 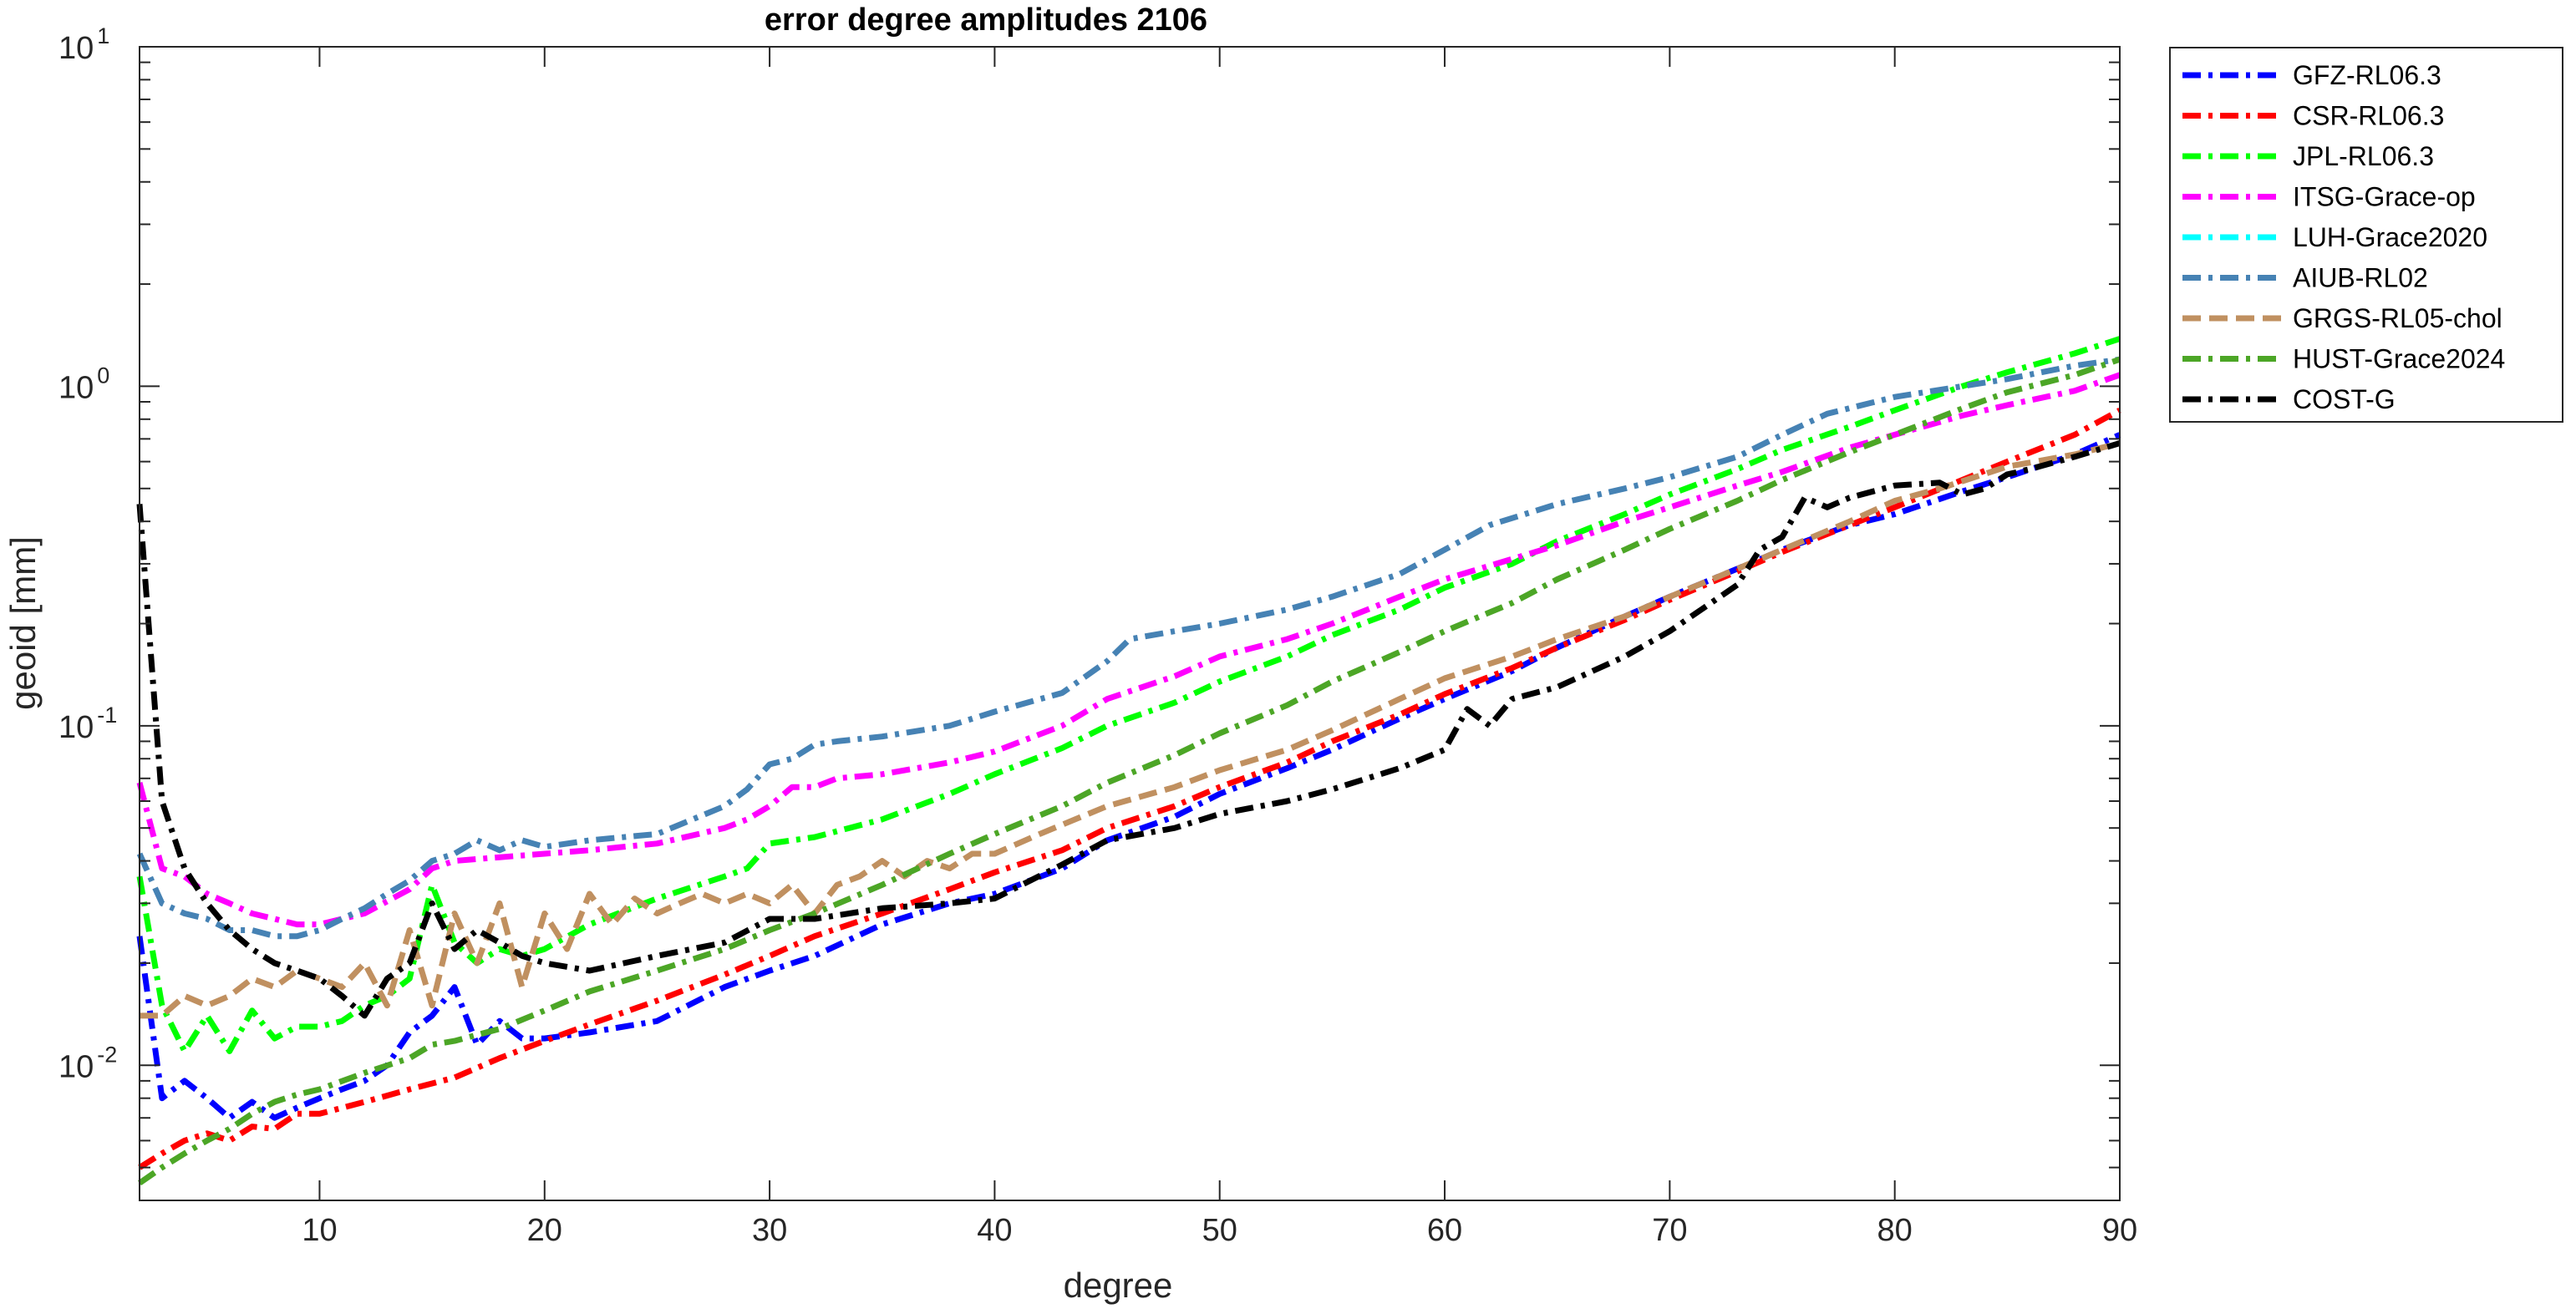 I want to click on x-tick-label: 70, so click(x=1669, y=1230).